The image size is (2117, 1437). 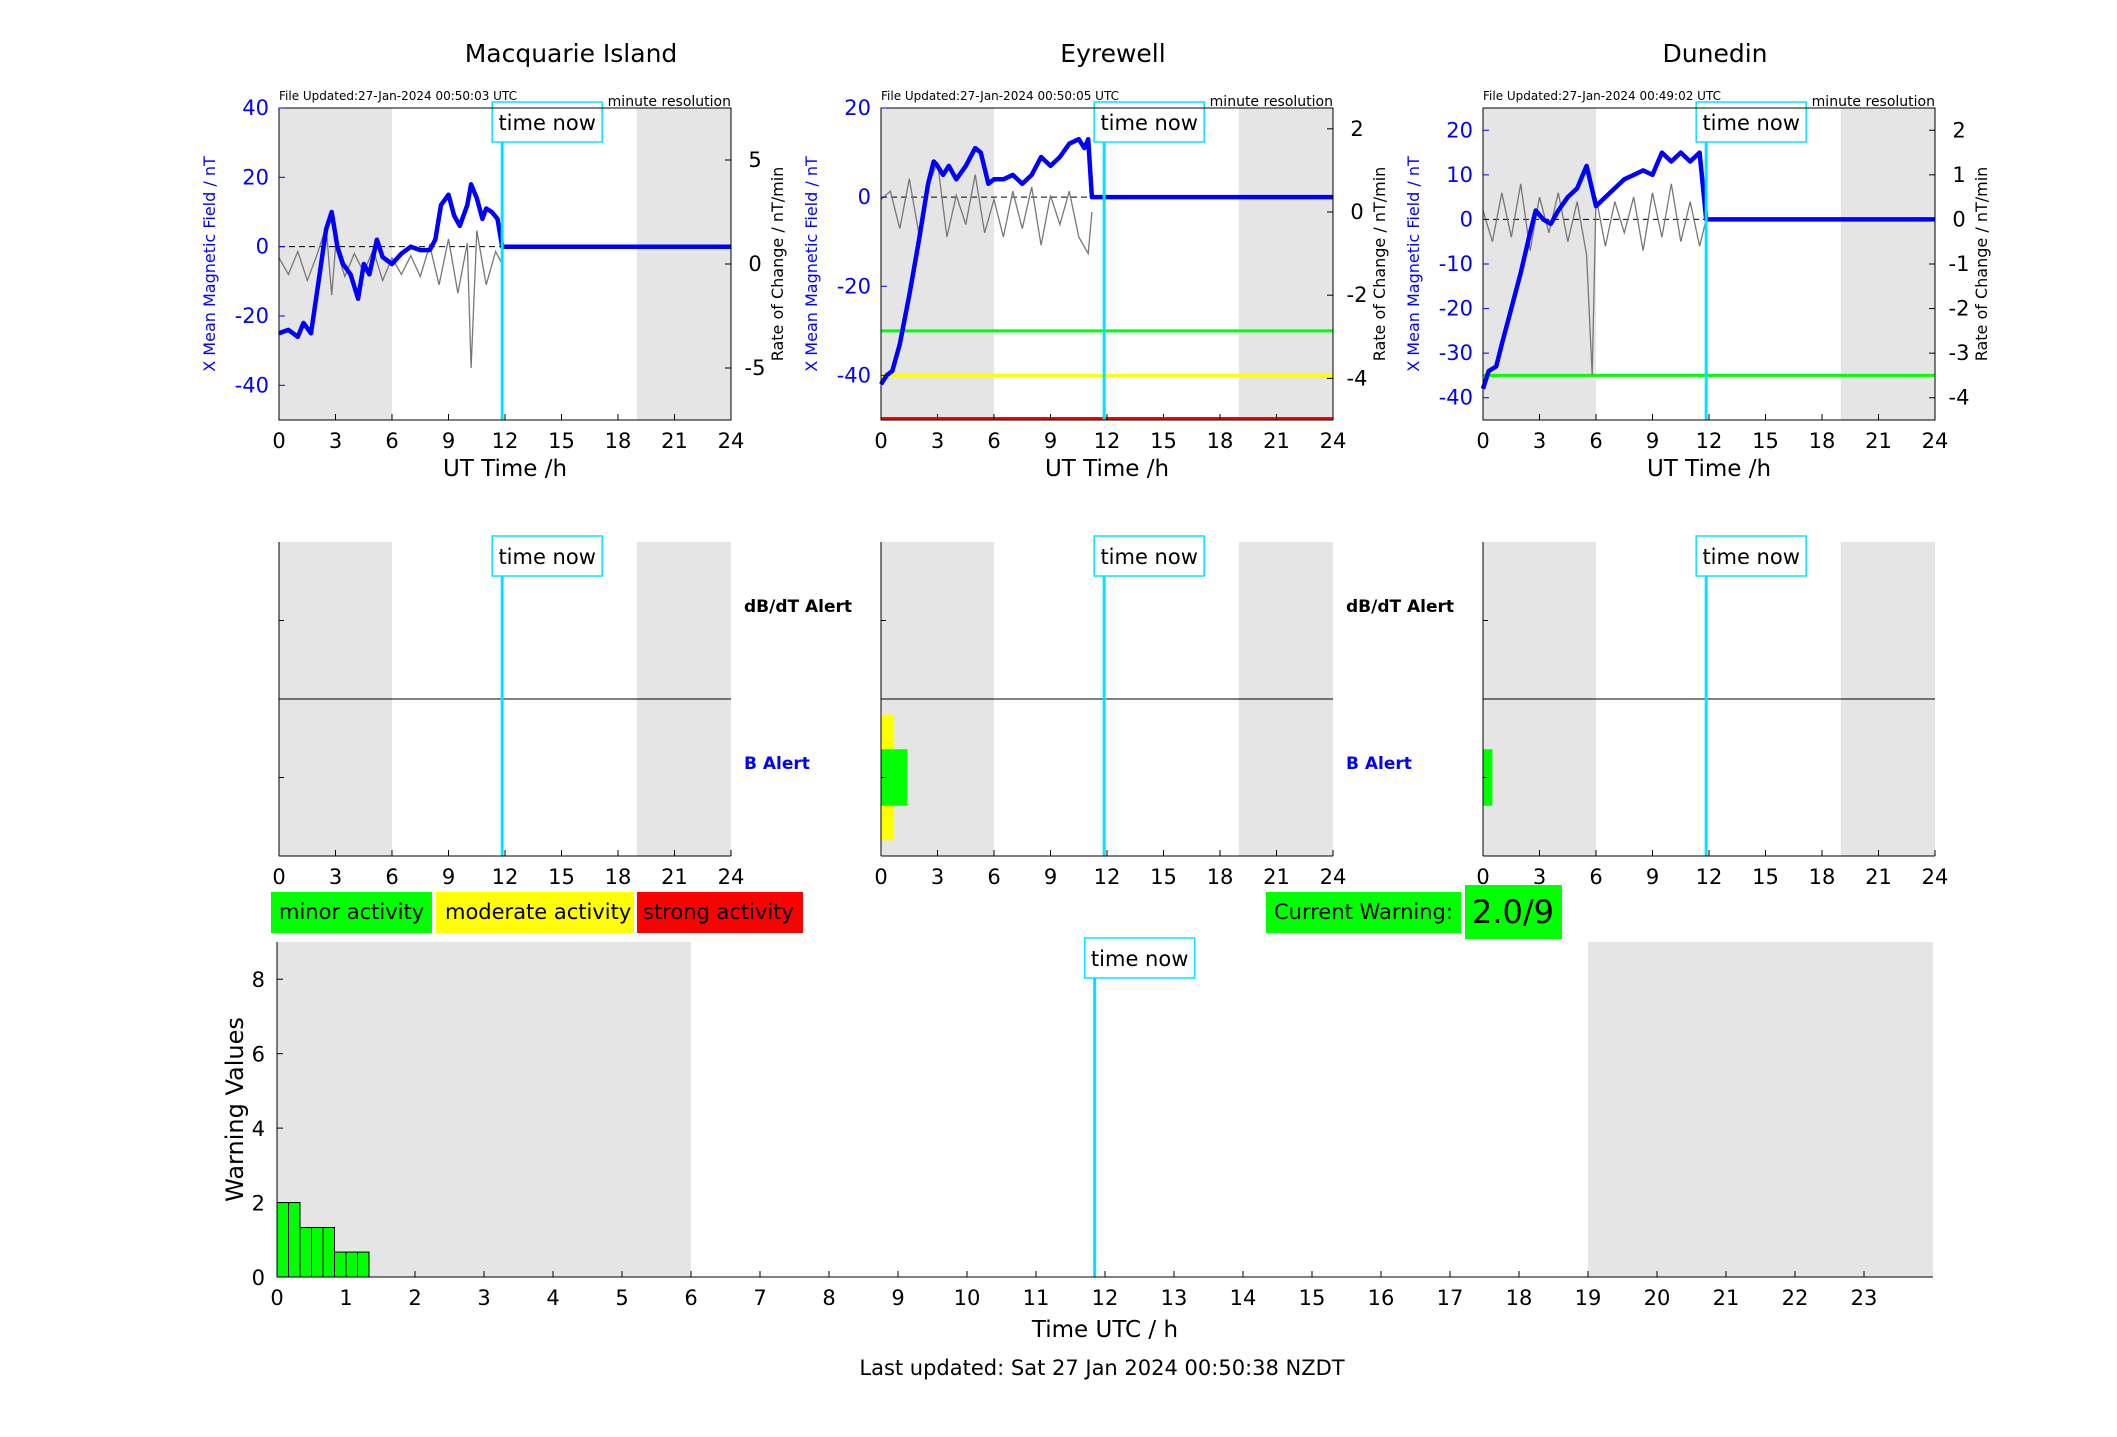 I want to click on legend-minor-swatch, so click(x=351, y=912).